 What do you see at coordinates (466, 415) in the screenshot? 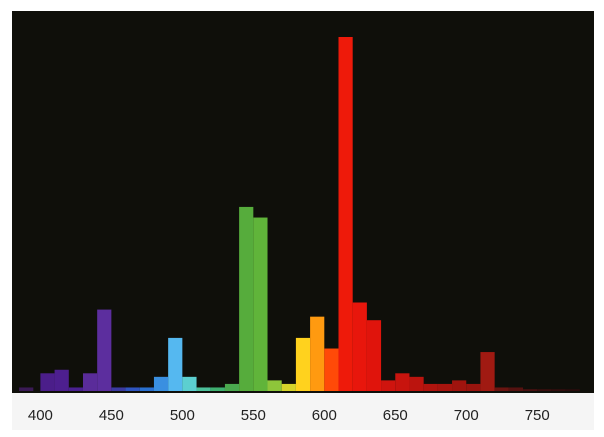
I see `x-tick-label-6: 700` at bounding box center [466, 415].